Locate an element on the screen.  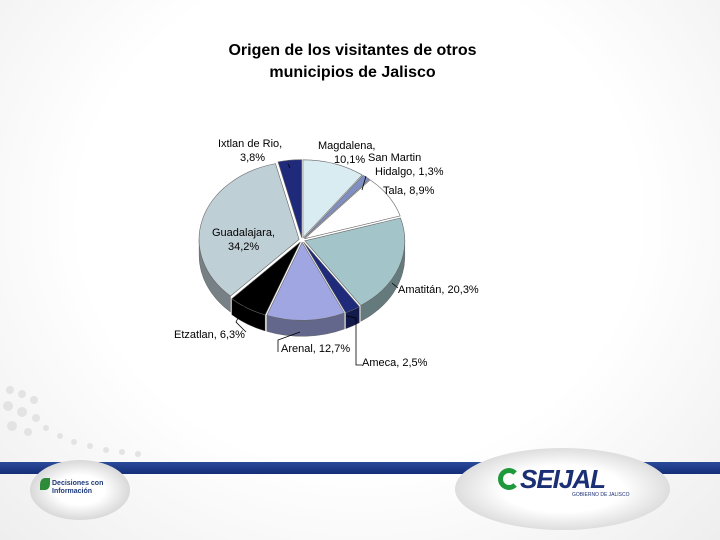
seijal-logo is located at coordinates (562, 489).